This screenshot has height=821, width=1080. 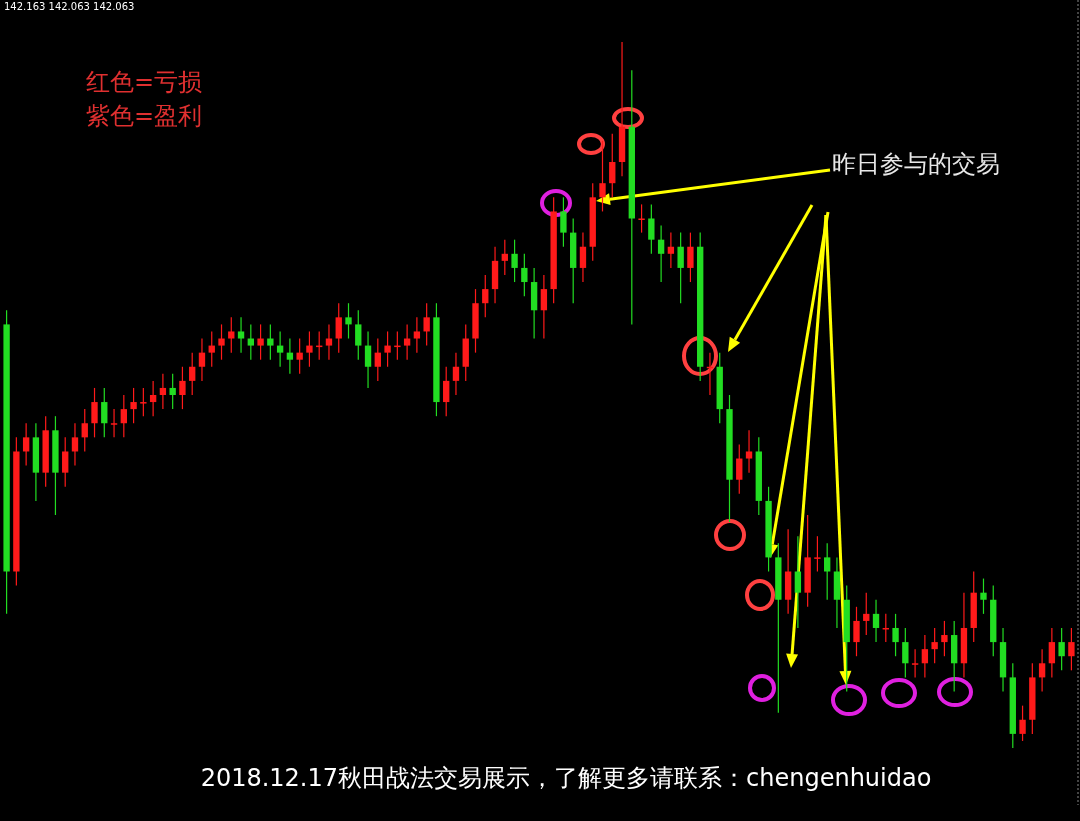 What do you see at coordinates (566, 778) in the screenshot?
I see `text: 2018.12.17秋田战法交易展示，了解更多请联系：chengenhuidao` at bounding box center [566, 778].